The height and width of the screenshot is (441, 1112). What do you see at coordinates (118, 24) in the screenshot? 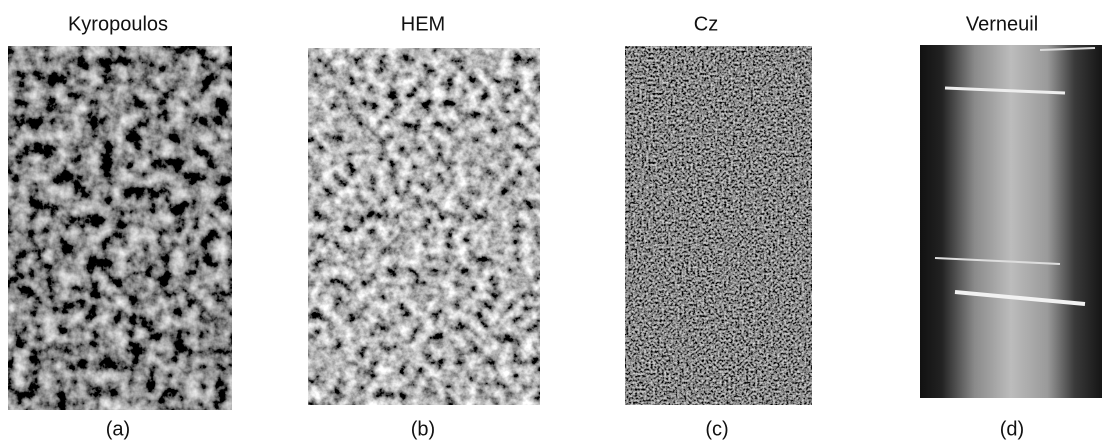
I see `panel-title: Kyropoulos` at bounding box center [118, 24].